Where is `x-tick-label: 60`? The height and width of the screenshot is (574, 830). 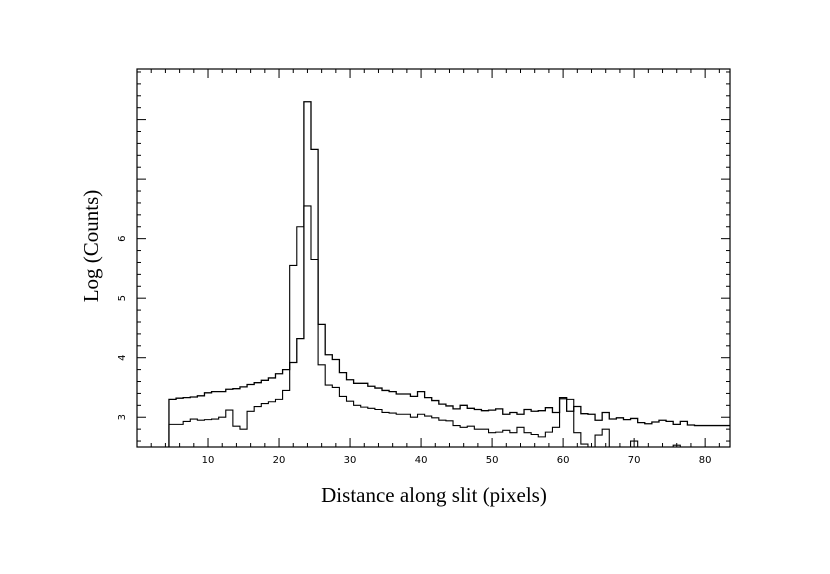
x-tick-label: 60 is located at coordinates (563, 460).